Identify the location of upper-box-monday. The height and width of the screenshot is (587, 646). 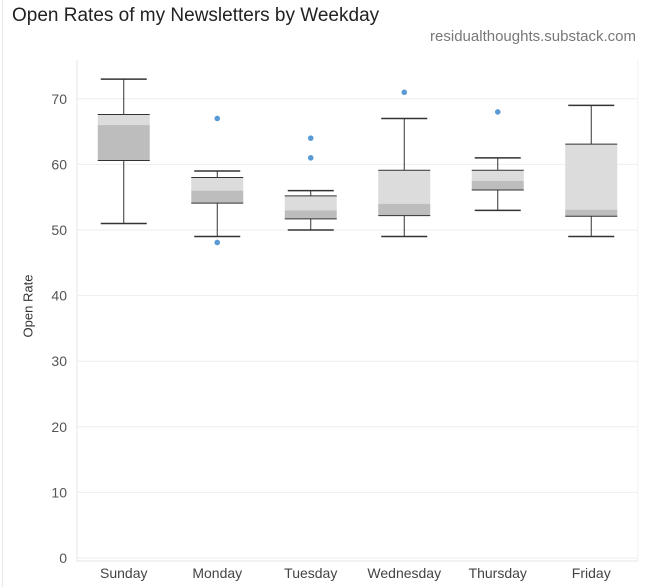
(217, 184).